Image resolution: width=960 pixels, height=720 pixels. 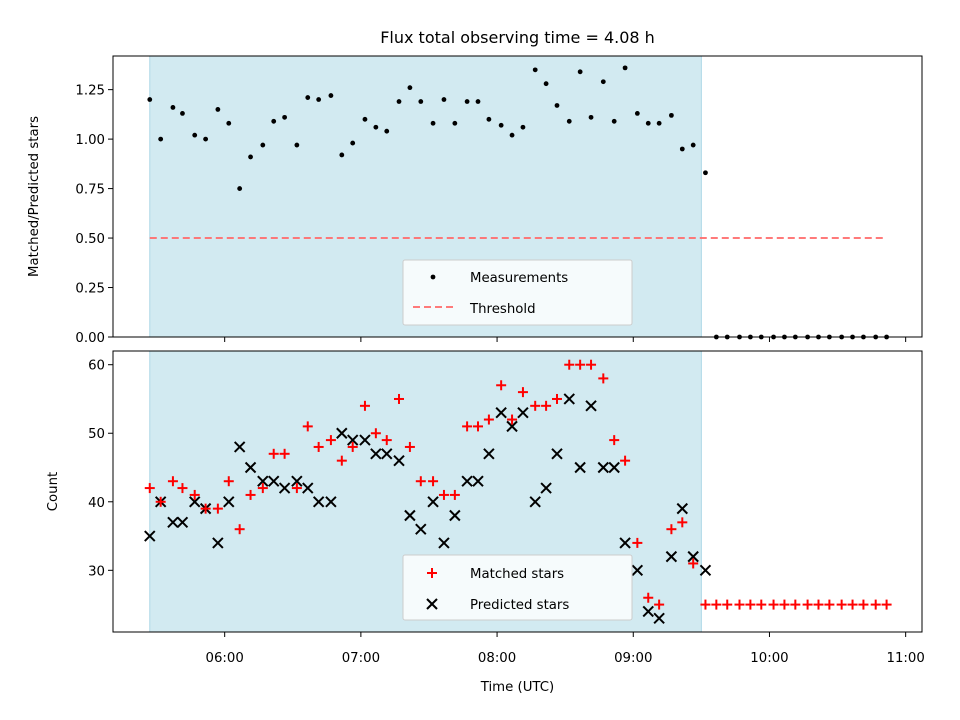 I want to click on ratio-legend: Measurements Threshold, so click(x=517, y=292).